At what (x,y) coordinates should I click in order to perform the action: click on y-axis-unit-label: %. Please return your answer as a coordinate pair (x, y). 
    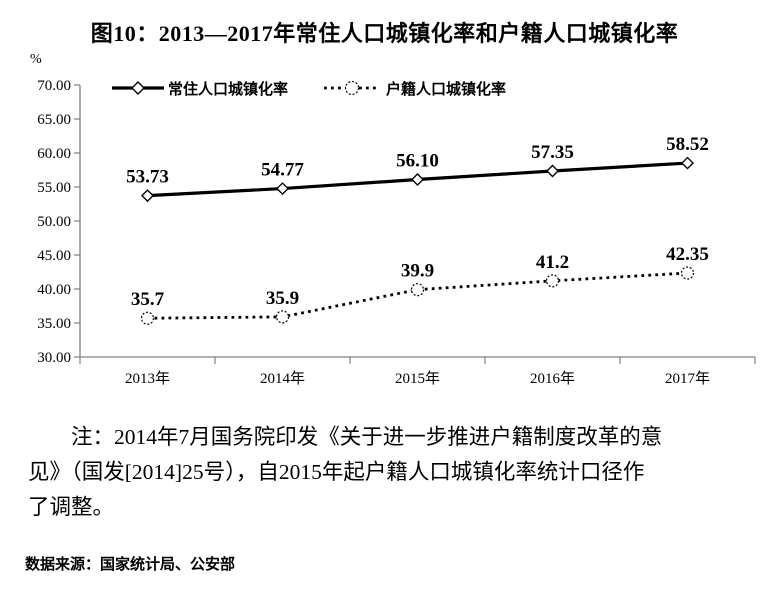
    Looking at the image, I should click on (36, 59).